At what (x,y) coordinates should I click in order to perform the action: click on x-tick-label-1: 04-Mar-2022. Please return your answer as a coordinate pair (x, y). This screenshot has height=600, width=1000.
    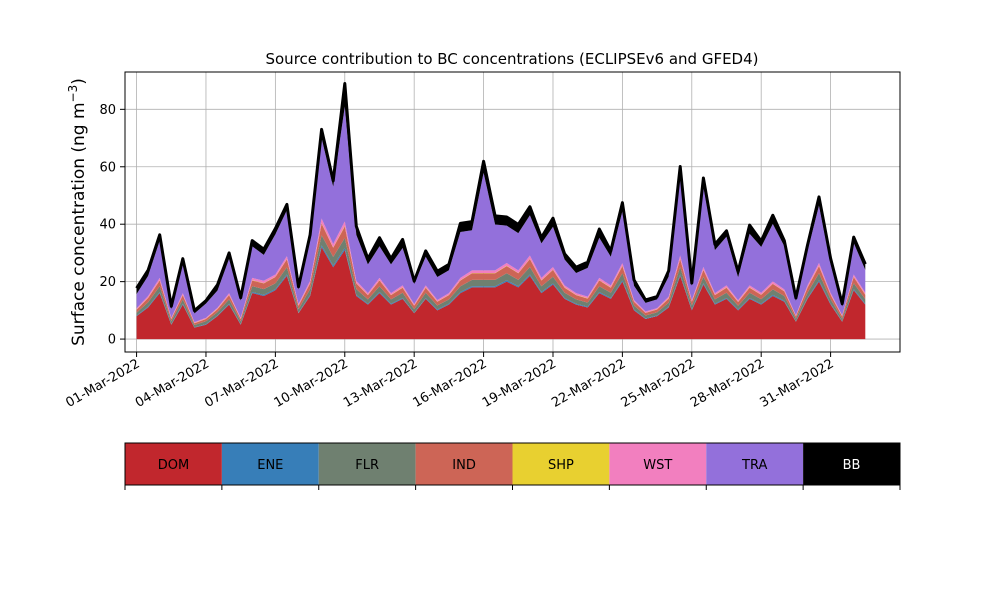
    Looking at the image, I should click on (172, 383).